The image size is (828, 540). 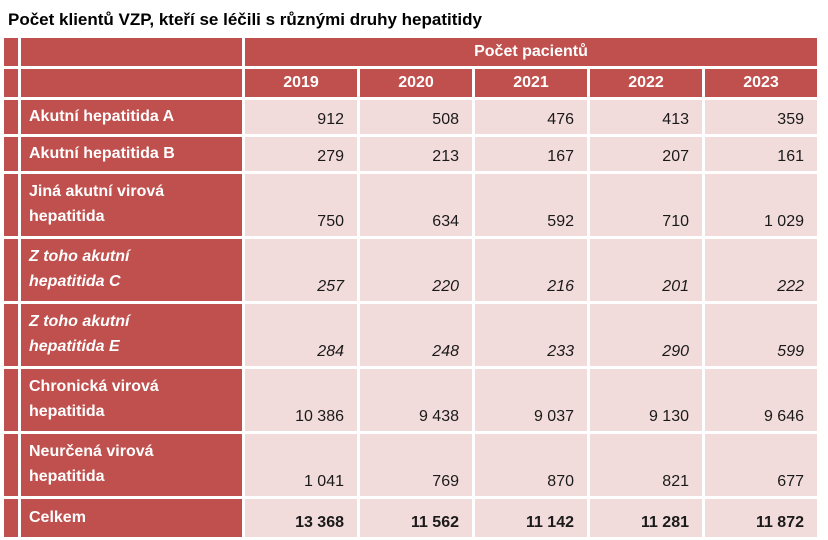 I want to click on year-header-2022: 2022, so click(x=646, y=83).